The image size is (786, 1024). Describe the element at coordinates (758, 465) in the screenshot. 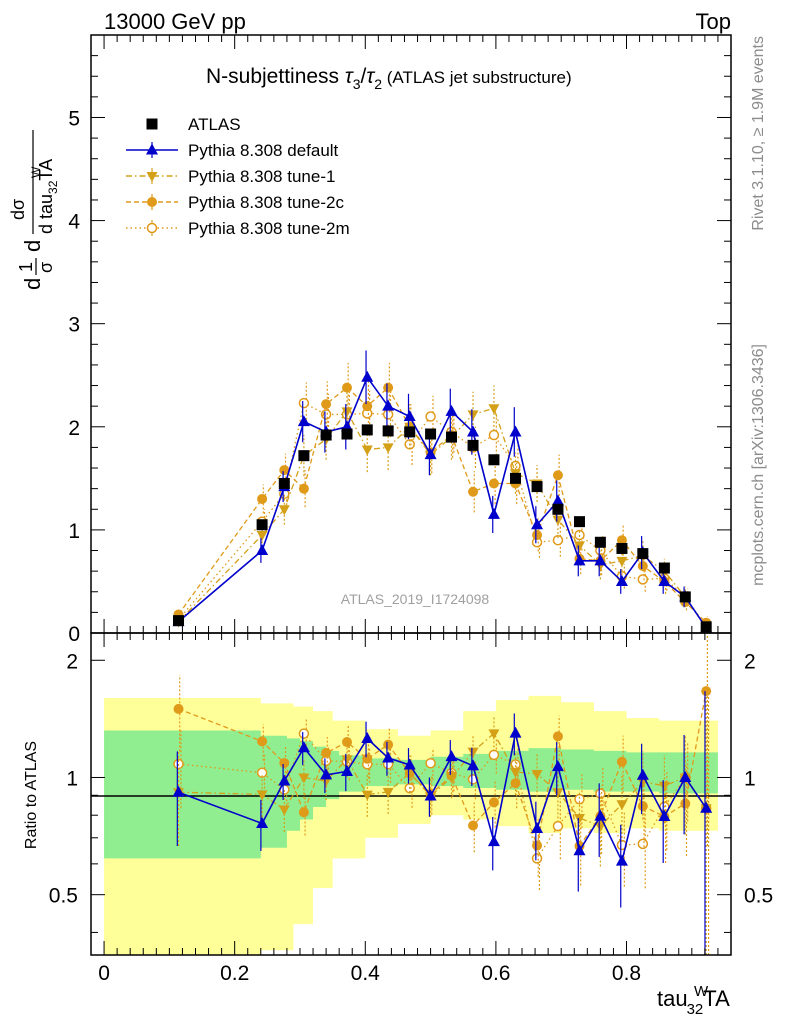

I see `mcplots-label: mcplots.cern.ch [arXiv:1306.3436]` at that location.